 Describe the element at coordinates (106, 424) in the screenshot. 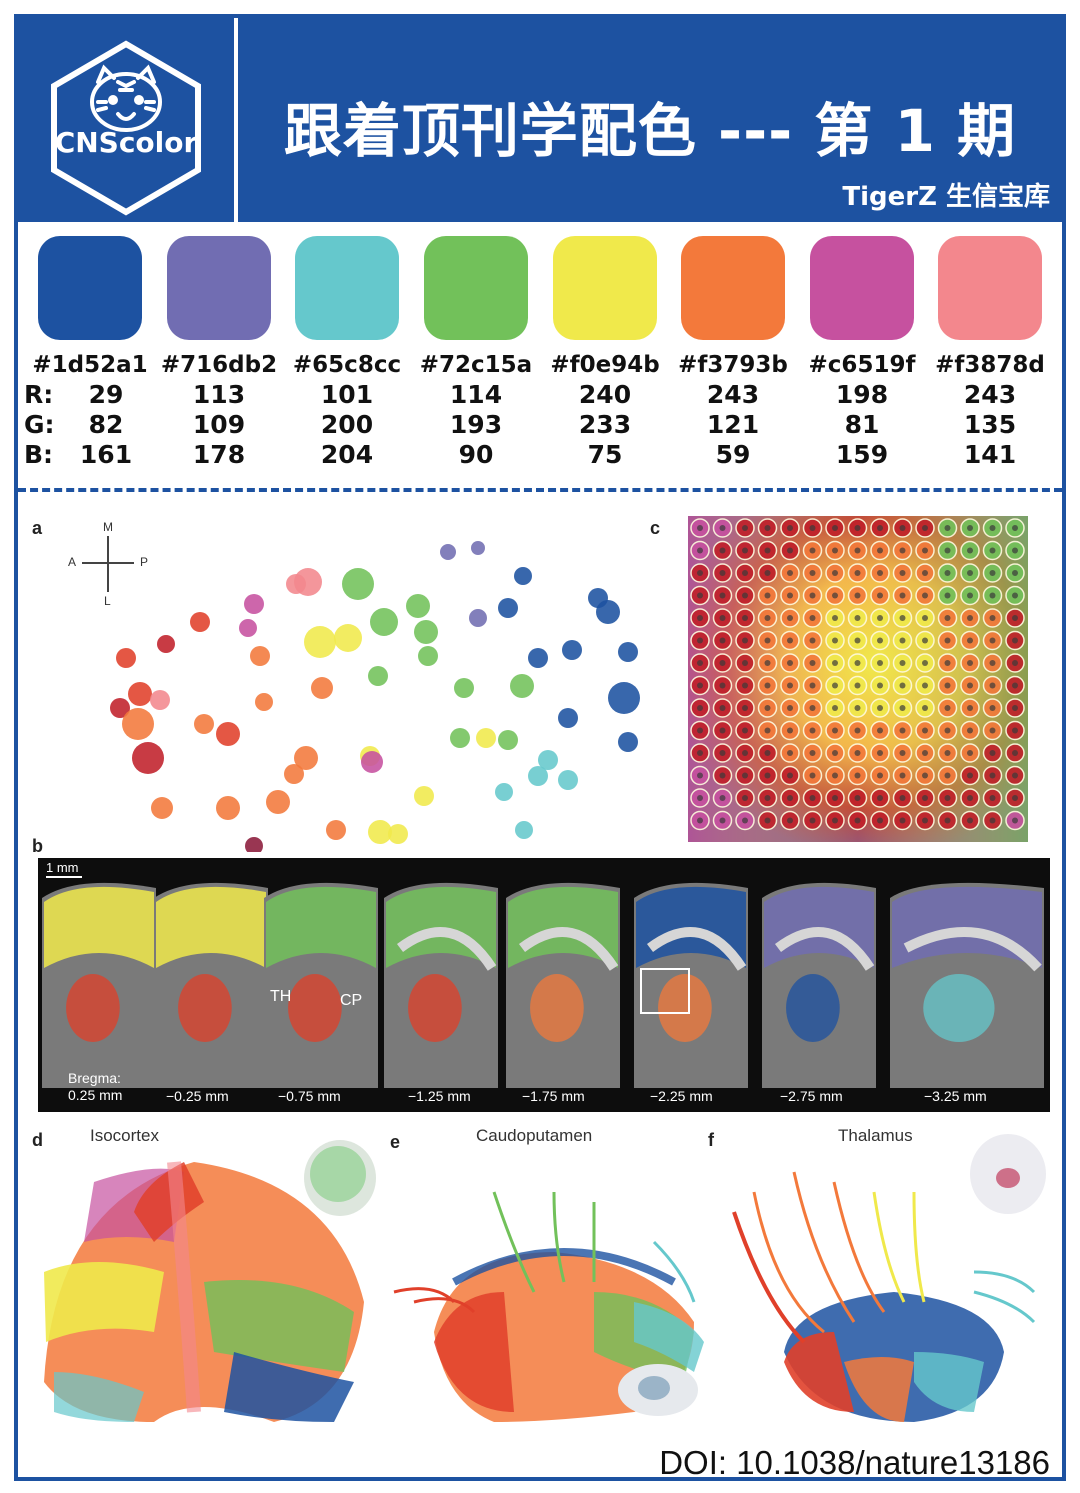

I see `g-value-1: 82` at that location.